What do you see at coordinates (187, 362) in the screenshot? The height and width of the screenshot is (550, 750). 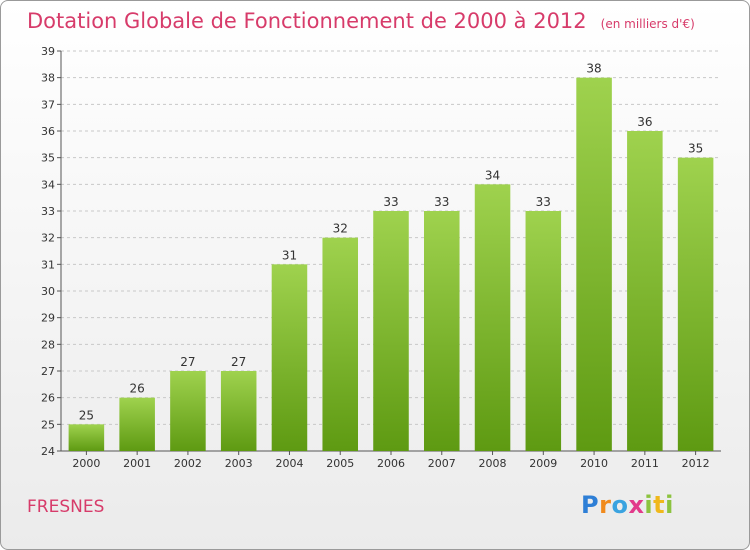 I see `value-label-2002: 27` at bounding box center [187, 362].